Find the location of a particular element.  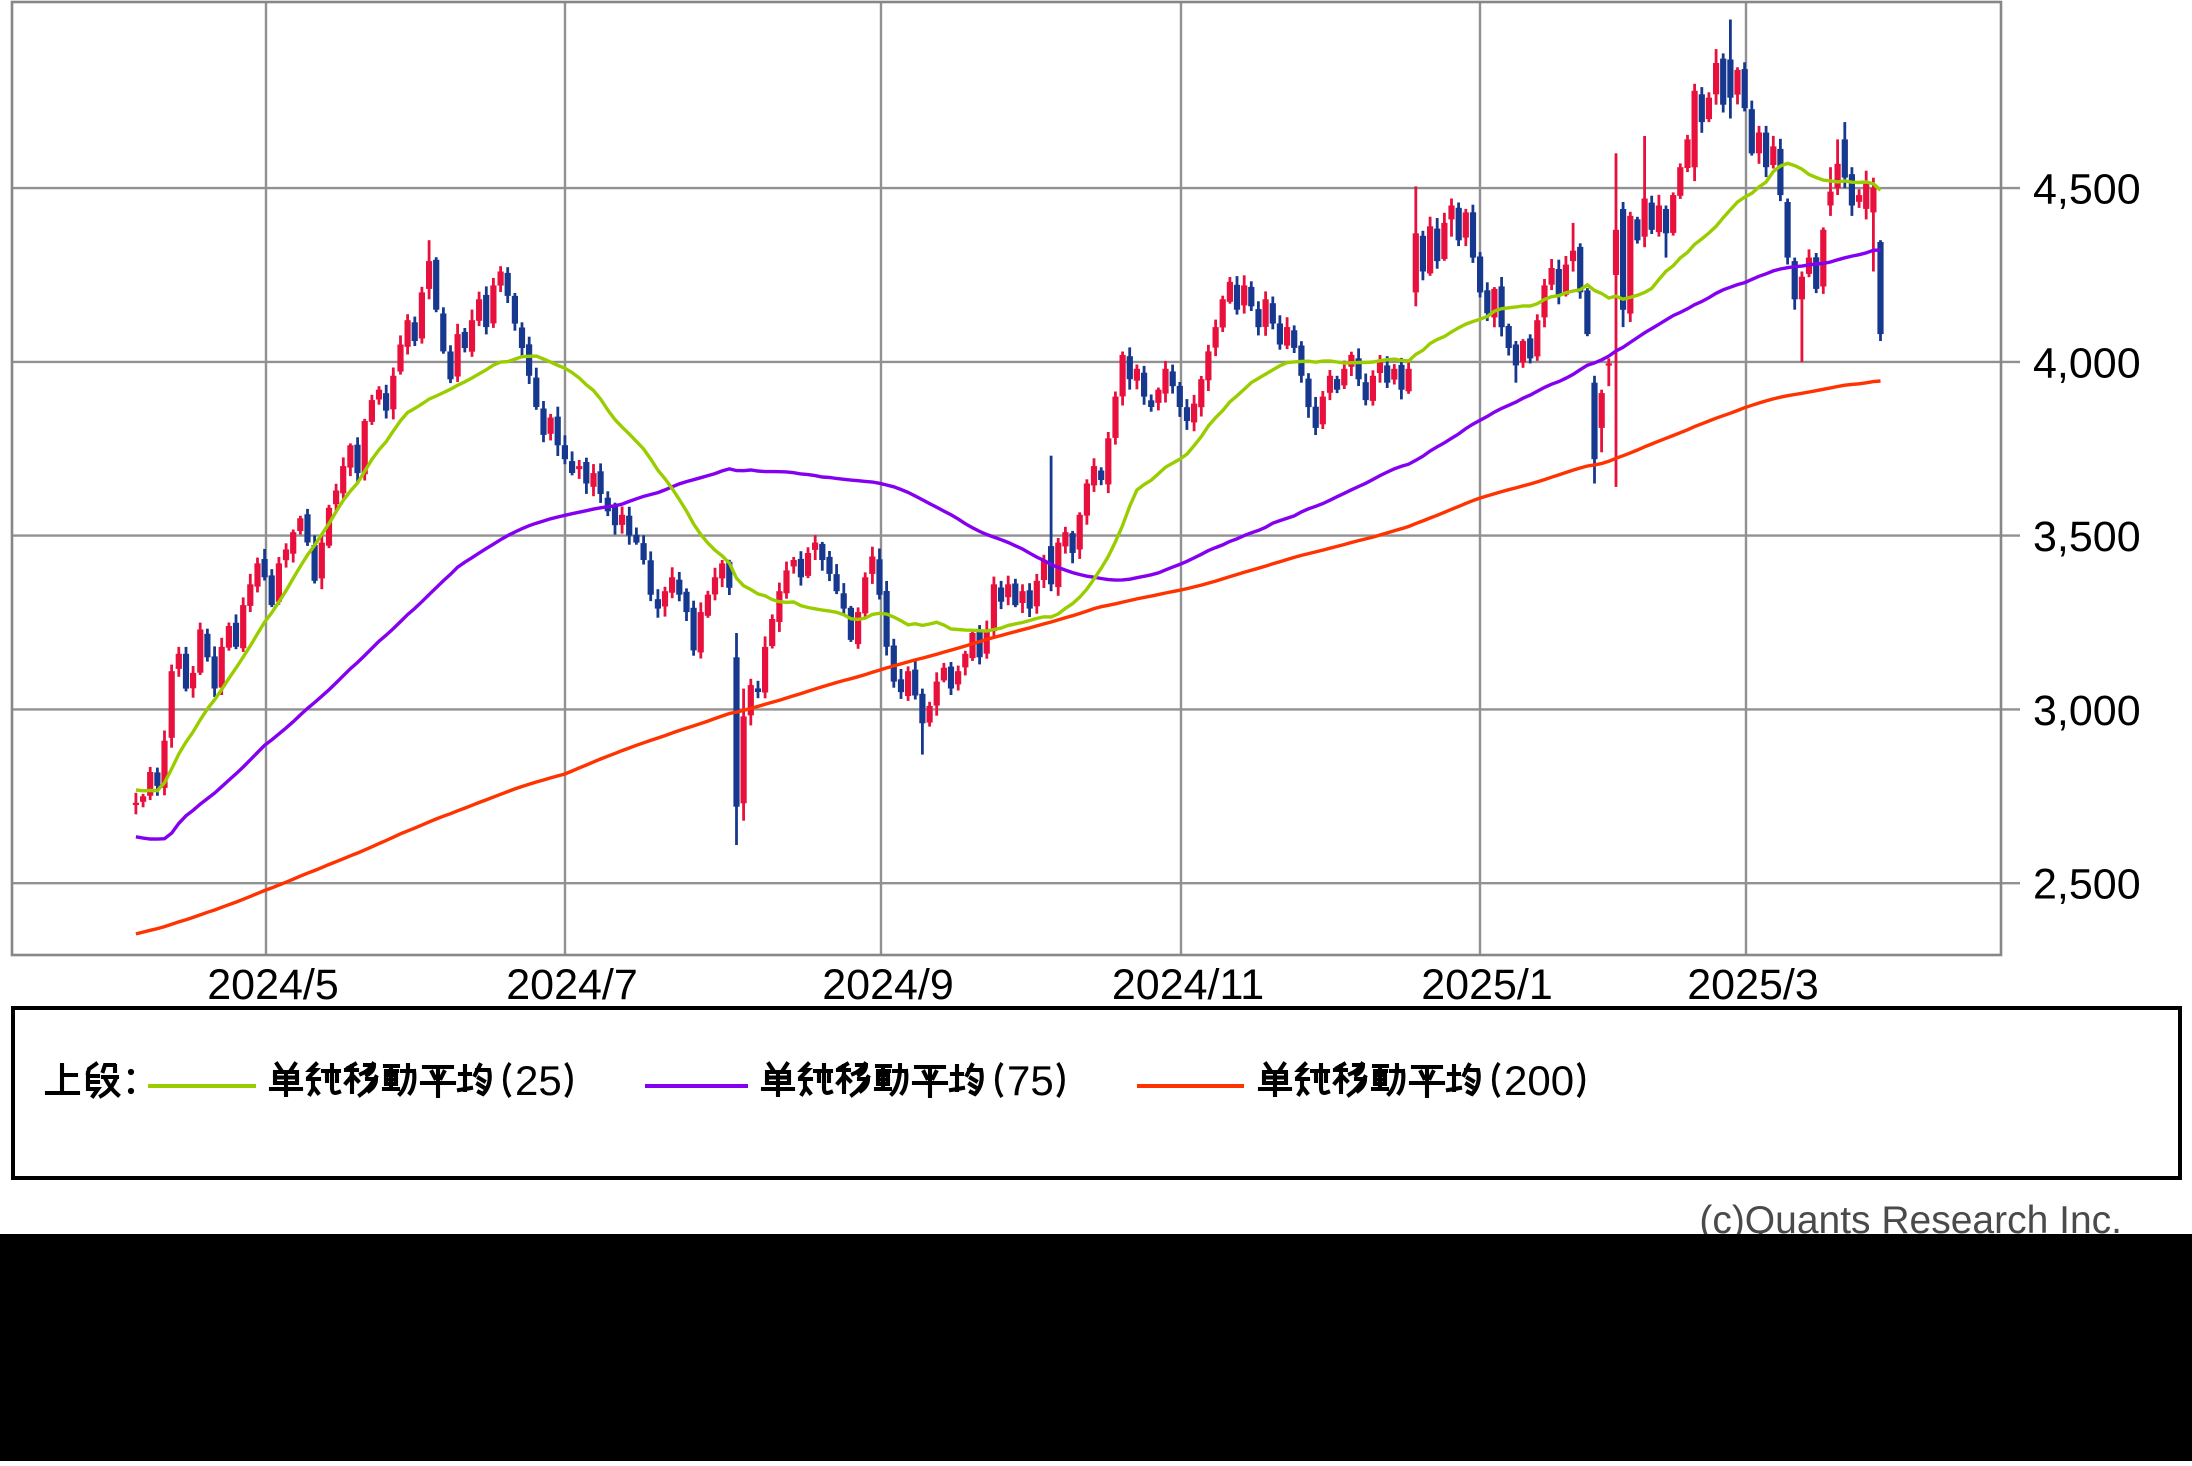

svg-text: 2,500 is located at coordinates (2087, 885).